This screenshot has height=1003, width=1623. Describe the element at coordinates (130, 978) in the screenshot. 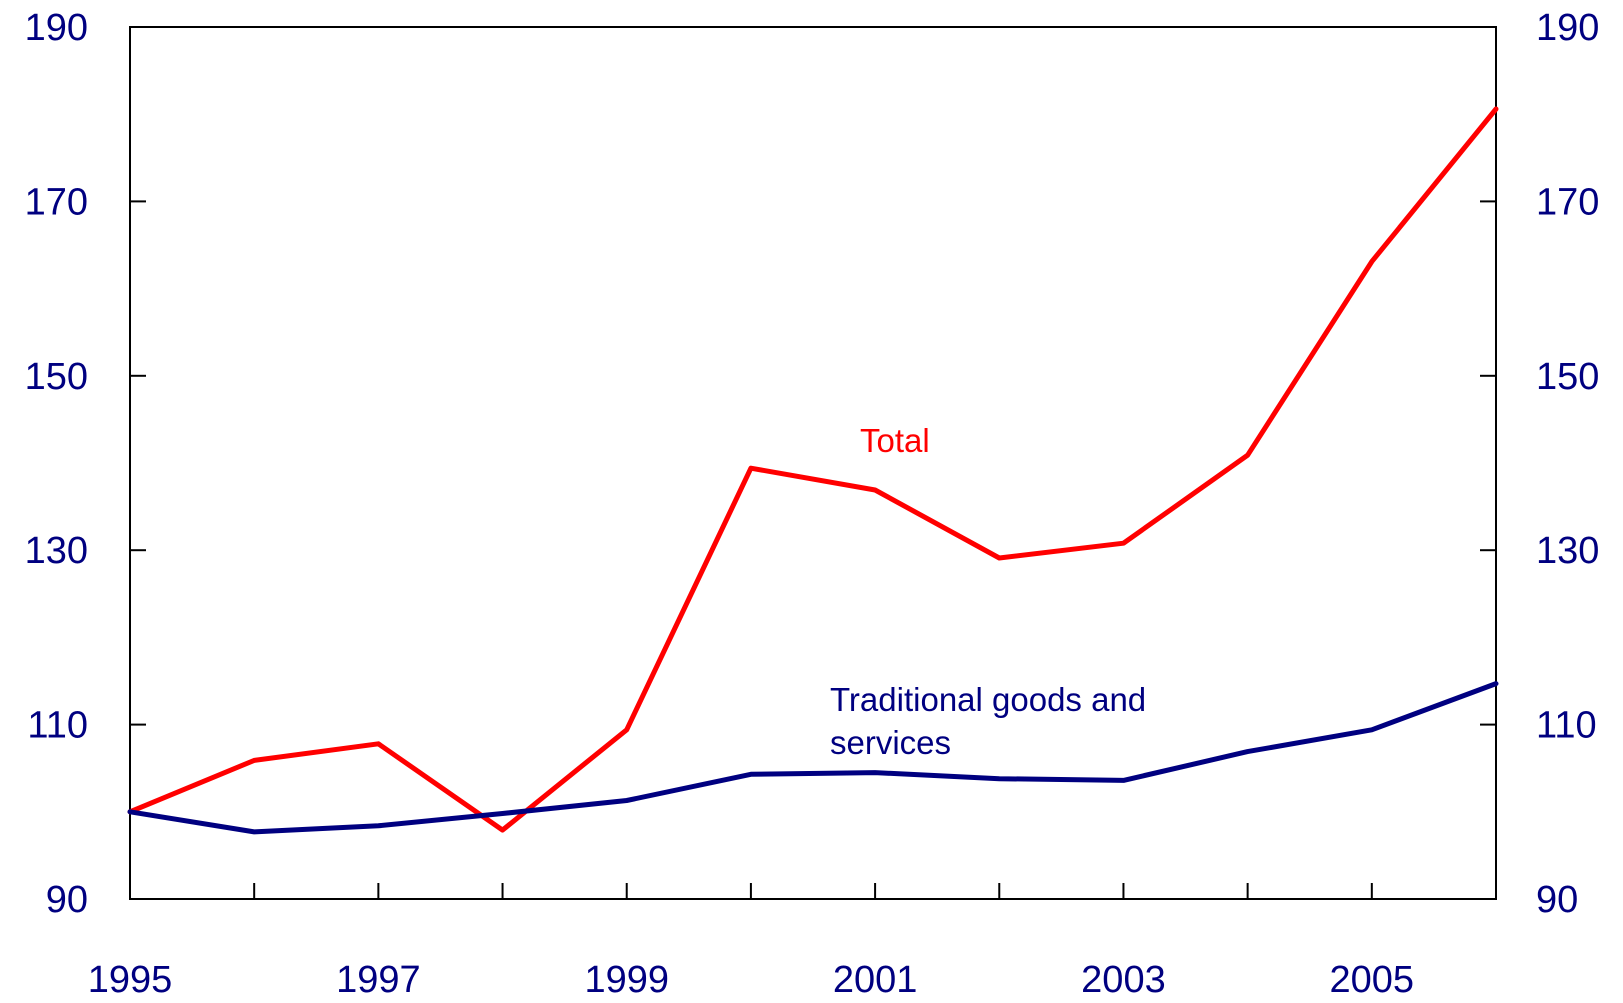

I see `x-tick-label-1995: 1995` at that location.